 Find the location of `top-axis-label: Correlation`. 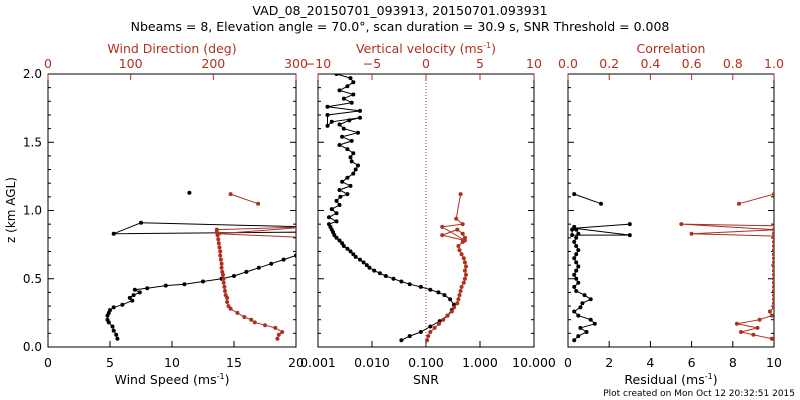

top-axis-label: Correlation is located at coordinates (671, 48).